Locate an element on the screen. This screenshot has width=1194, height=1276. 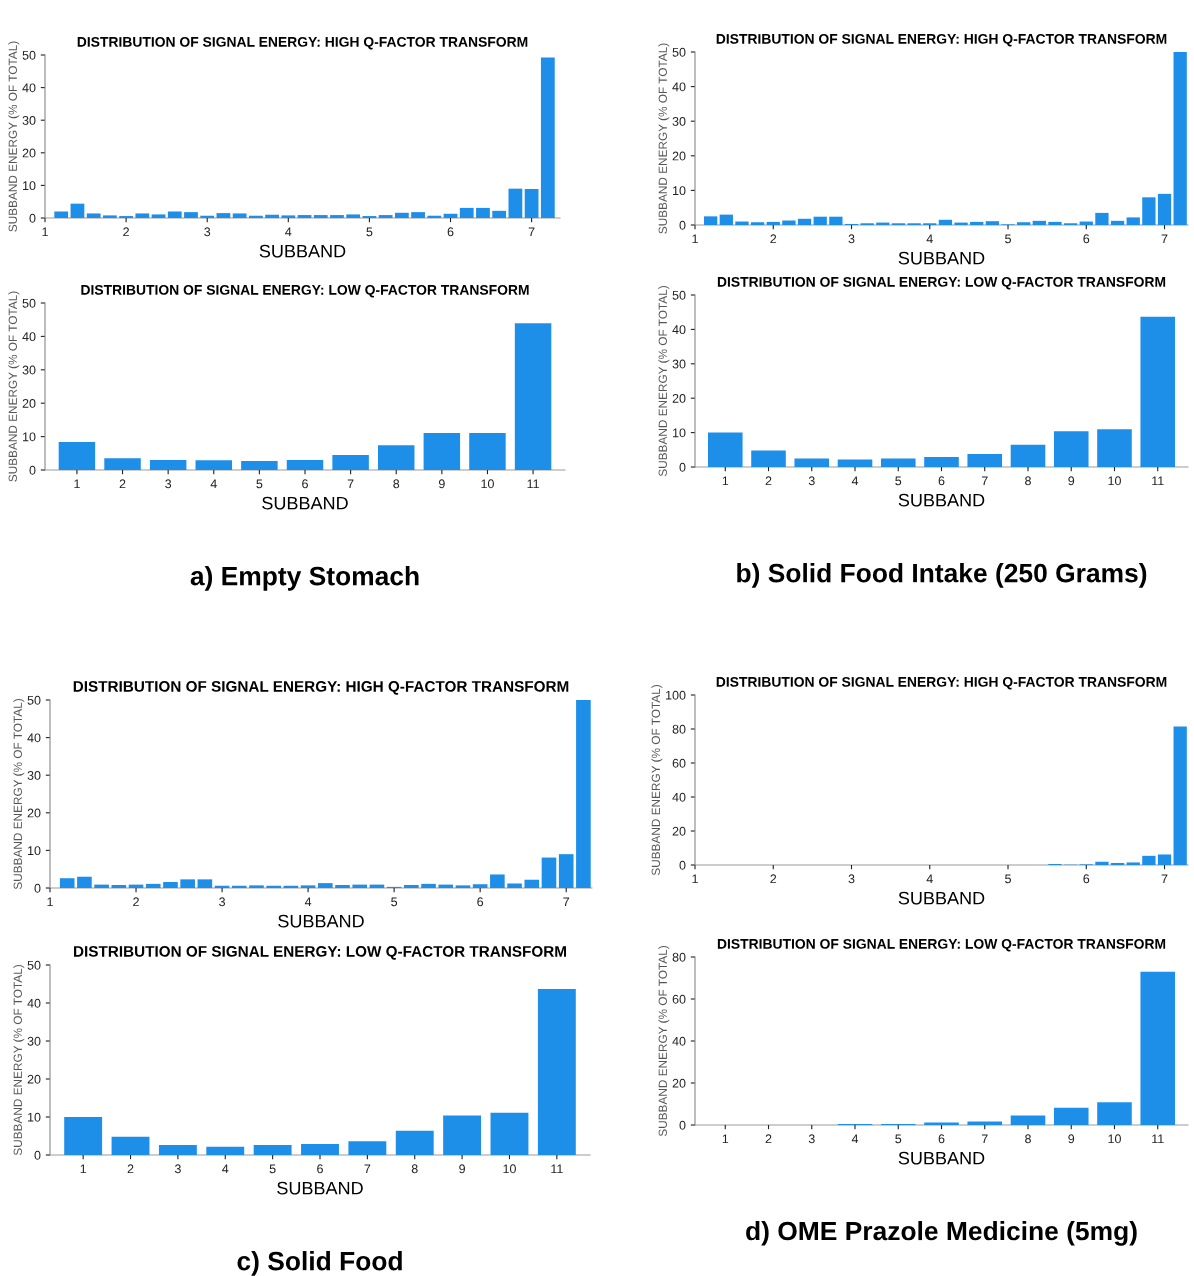
text: a) Empty Stomach is located at coordinates (304, 578).